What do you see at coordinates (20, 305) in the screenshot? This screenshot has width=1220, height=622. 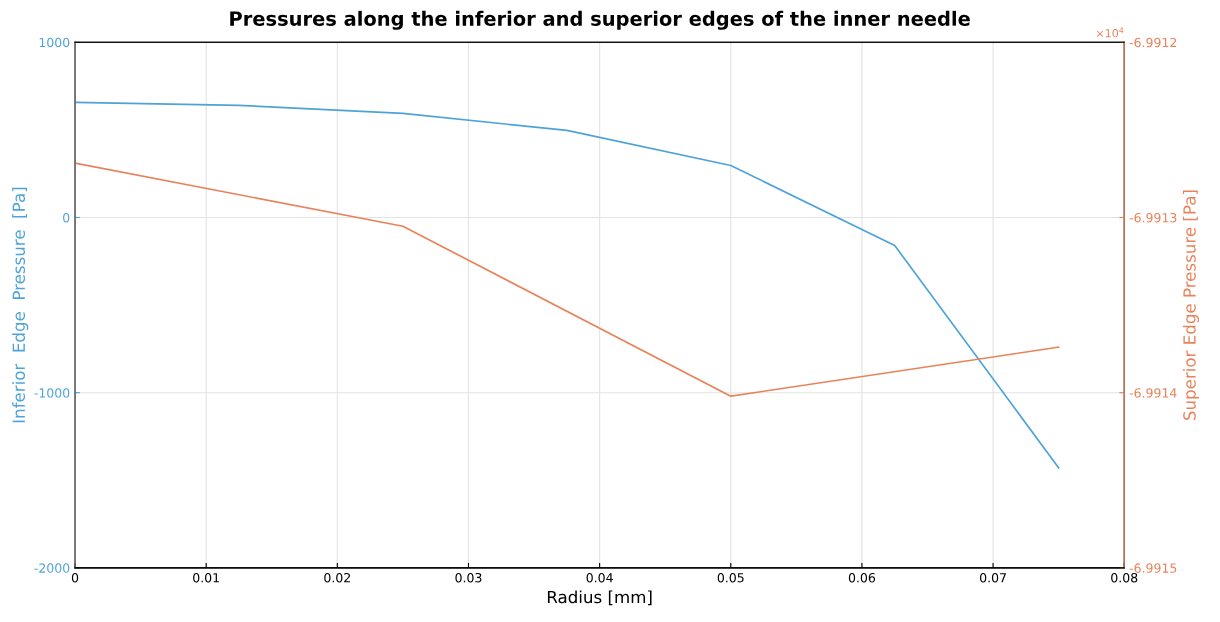 I see `y-axis-title: Inferior Edge Pressure [Pa]` at bounding box center [20, 305].